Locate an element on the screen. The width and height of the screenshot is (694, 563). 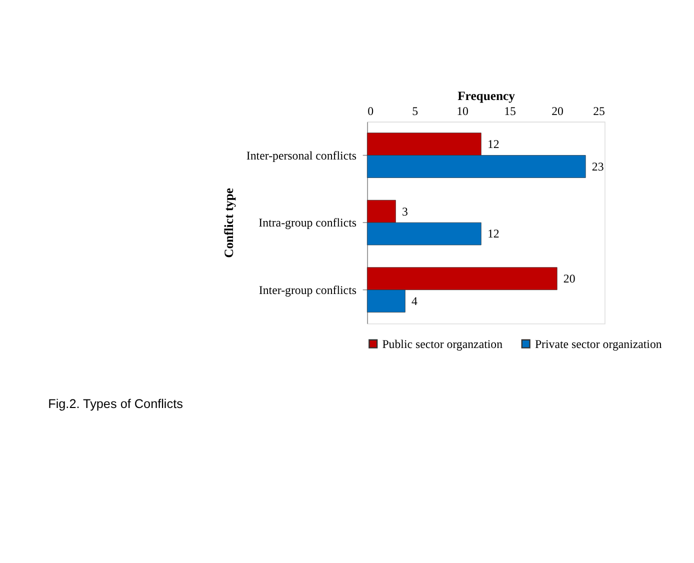
legend-label: Private sector organization is located at coordinates (598, 343).